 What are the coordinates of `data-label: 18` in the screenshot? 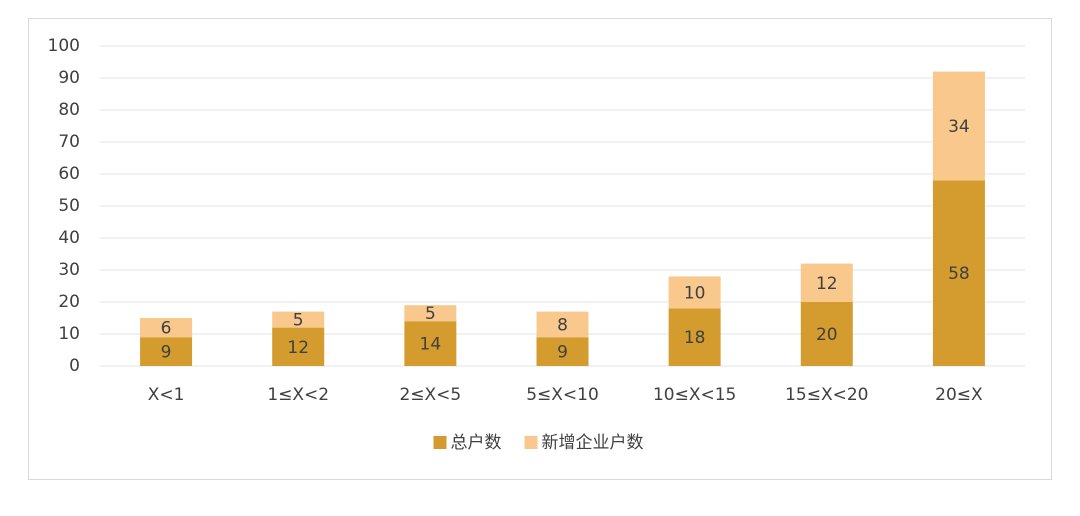 It's located at (695, 338).